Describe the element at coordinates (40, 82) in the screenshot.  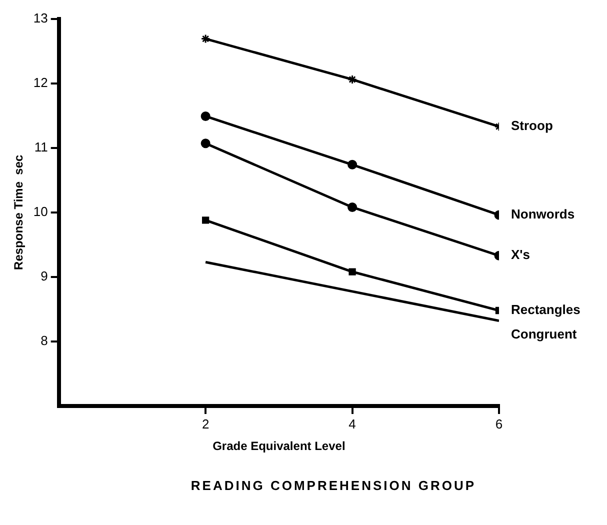
I see `y-tick-label: 12` at that location.